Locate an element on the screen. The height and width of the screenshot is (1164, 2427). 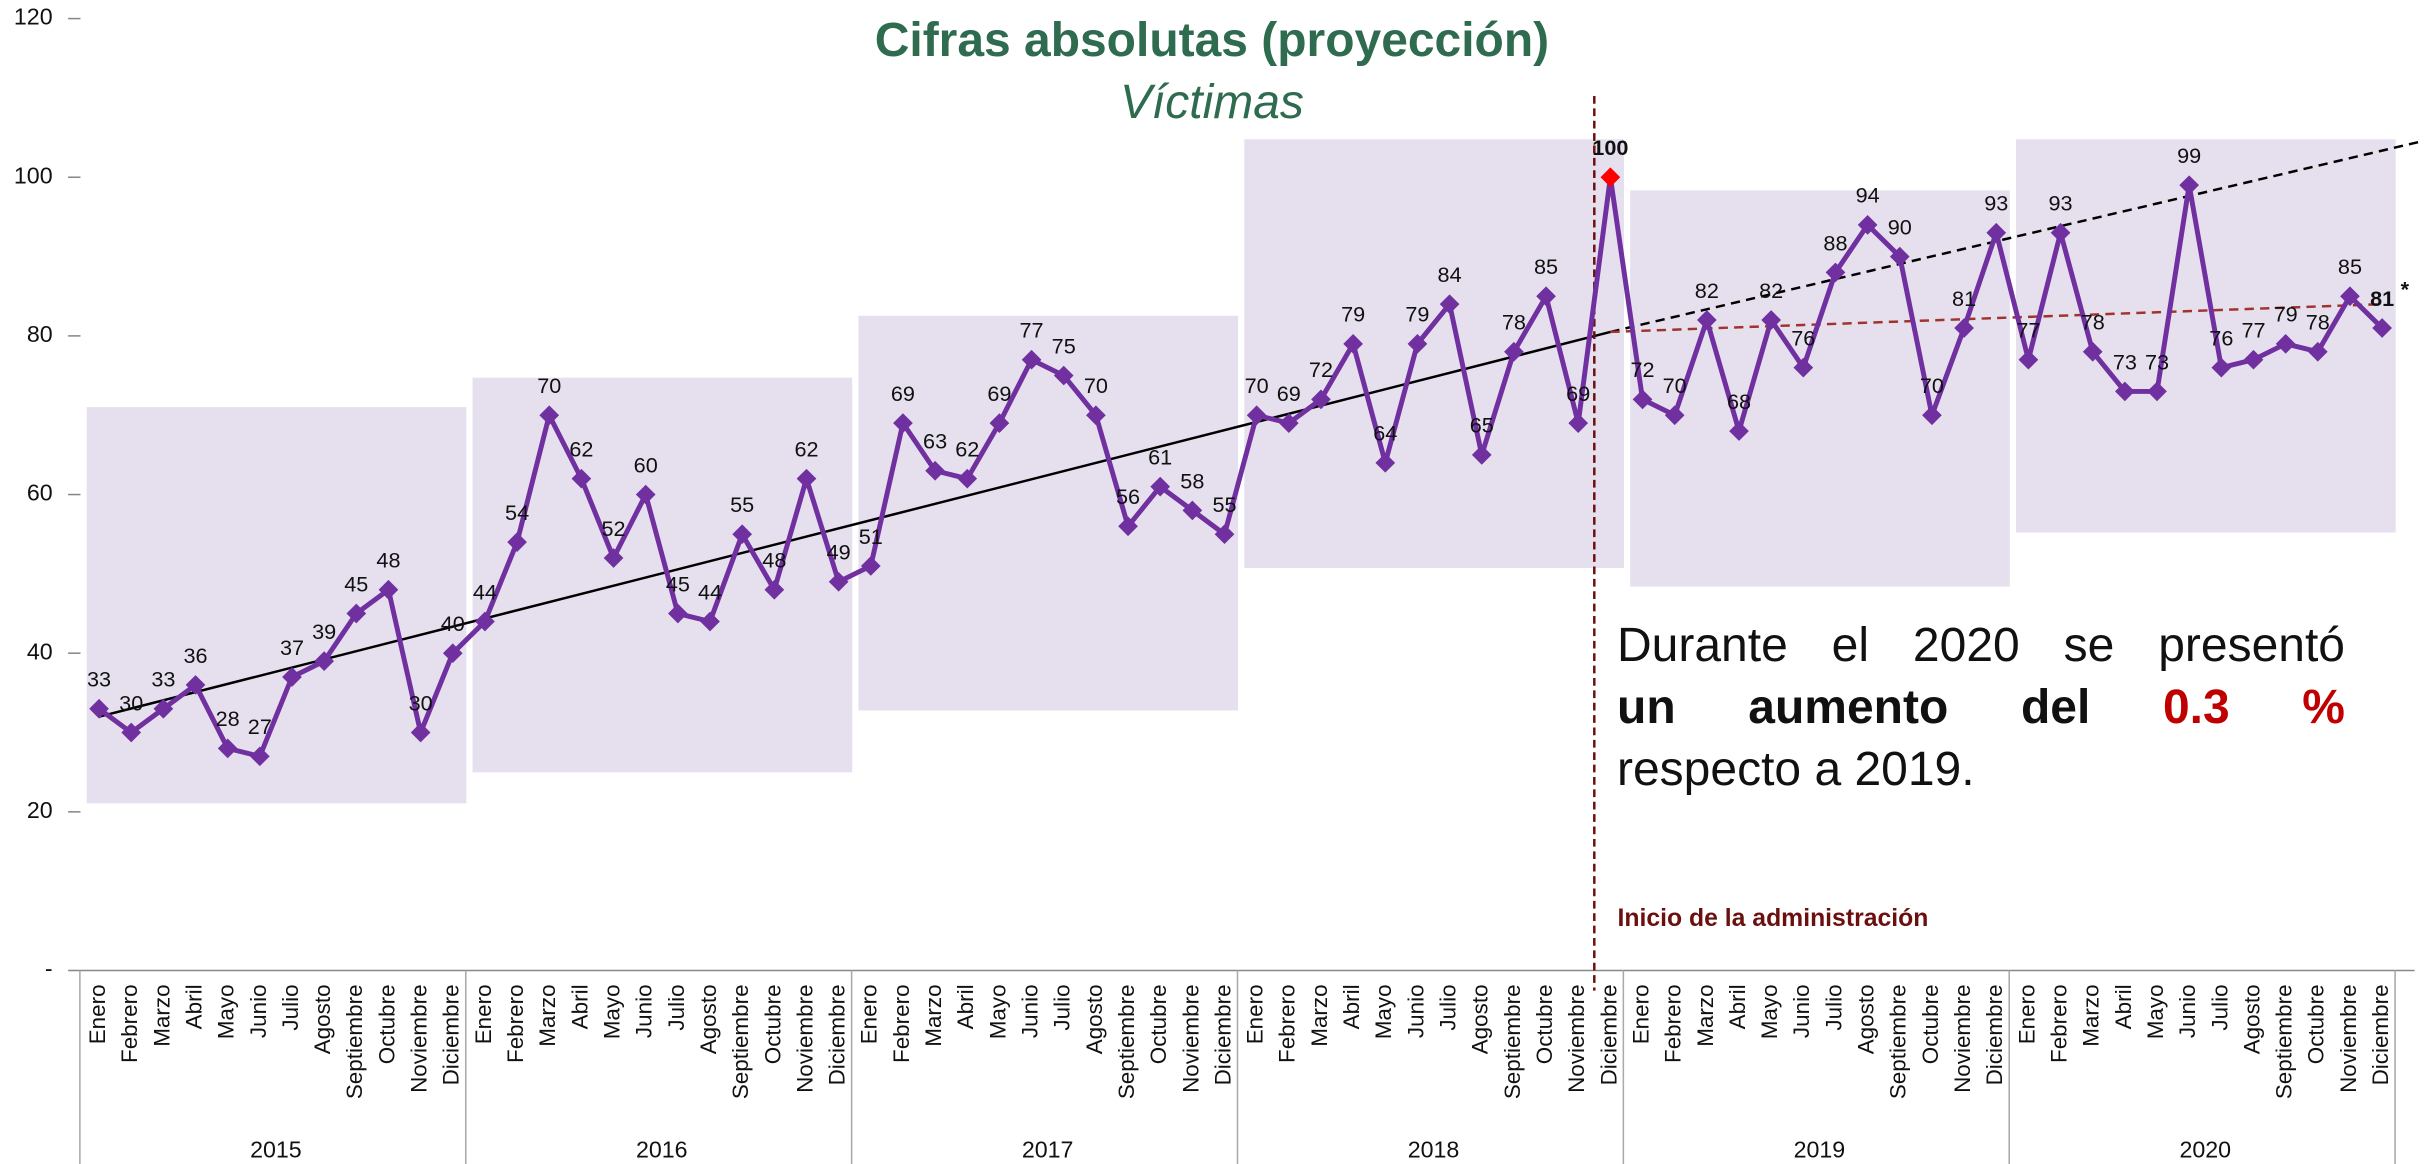
data-label: 28 is located at coordinates (228, 718).